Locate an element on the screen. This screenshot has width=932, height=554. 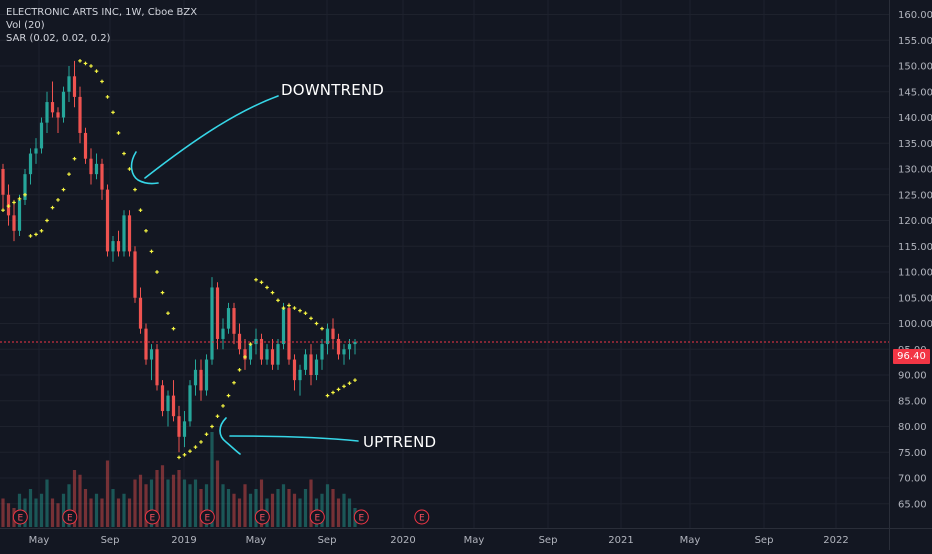
legend-volume: Vol (20) is located at coordinates (25, 25).